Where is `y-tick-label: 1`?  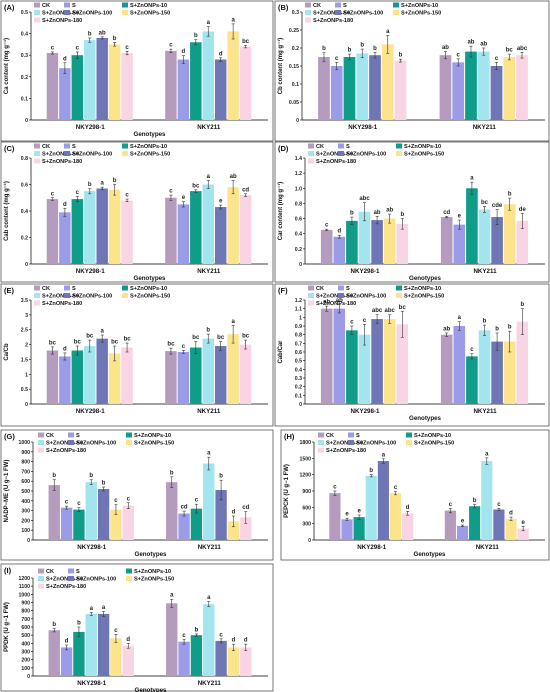 y-tick-label: 1 is located at coordinates (26, 375).